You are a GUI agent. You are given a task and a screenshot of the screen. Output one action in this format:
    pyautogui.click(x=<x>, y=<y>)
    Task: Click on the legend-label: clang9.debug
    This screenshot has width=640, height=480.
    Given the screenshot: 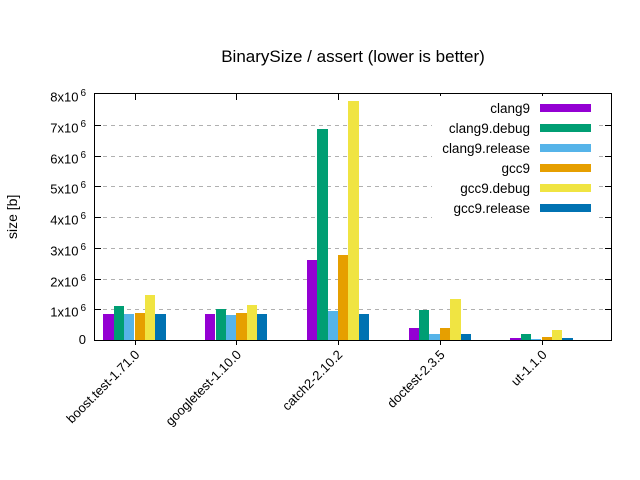 What is the action you would take?
    pyautogui.click(x=489, y=128)
    